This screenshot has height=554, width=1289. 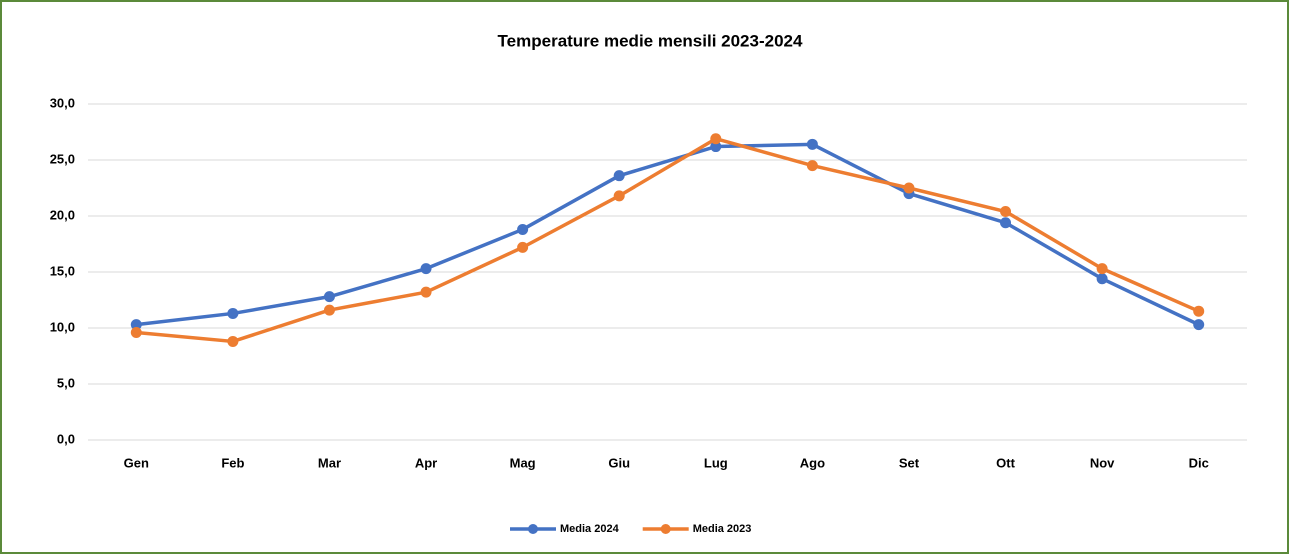 What do you see at coordinates (62, 326) in the screenshot?
I see `y-tick-label: 10,0` at bounding box center [62, 326].